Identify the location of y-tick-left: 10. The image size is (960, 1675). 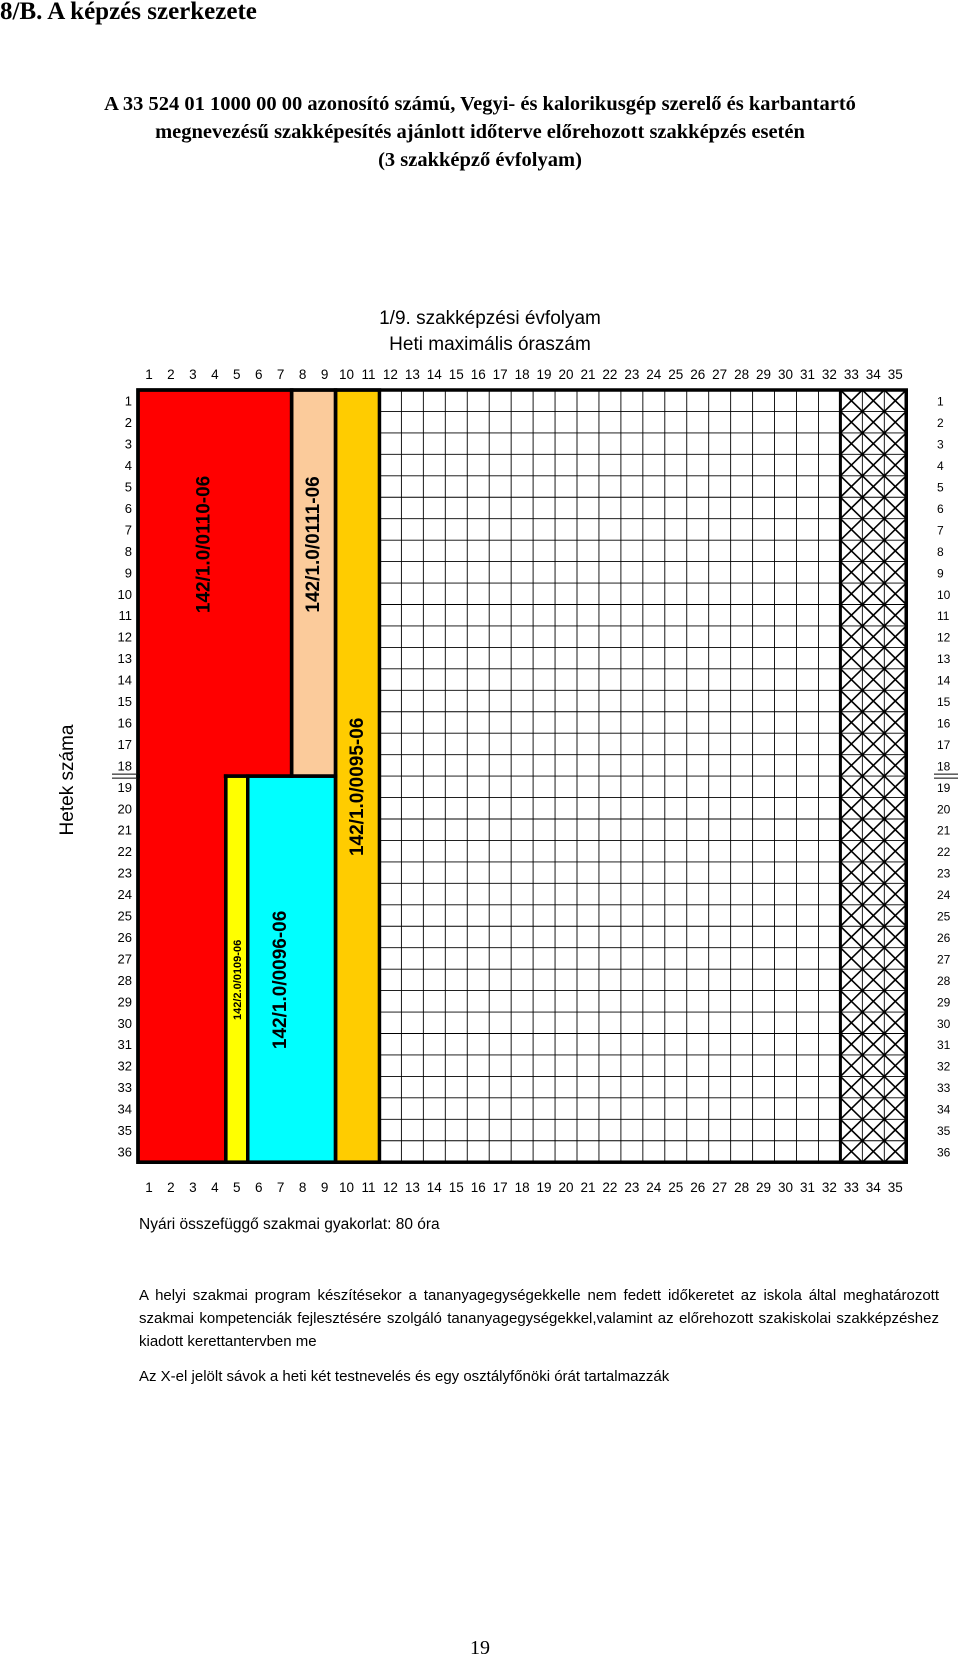
(125, 594).